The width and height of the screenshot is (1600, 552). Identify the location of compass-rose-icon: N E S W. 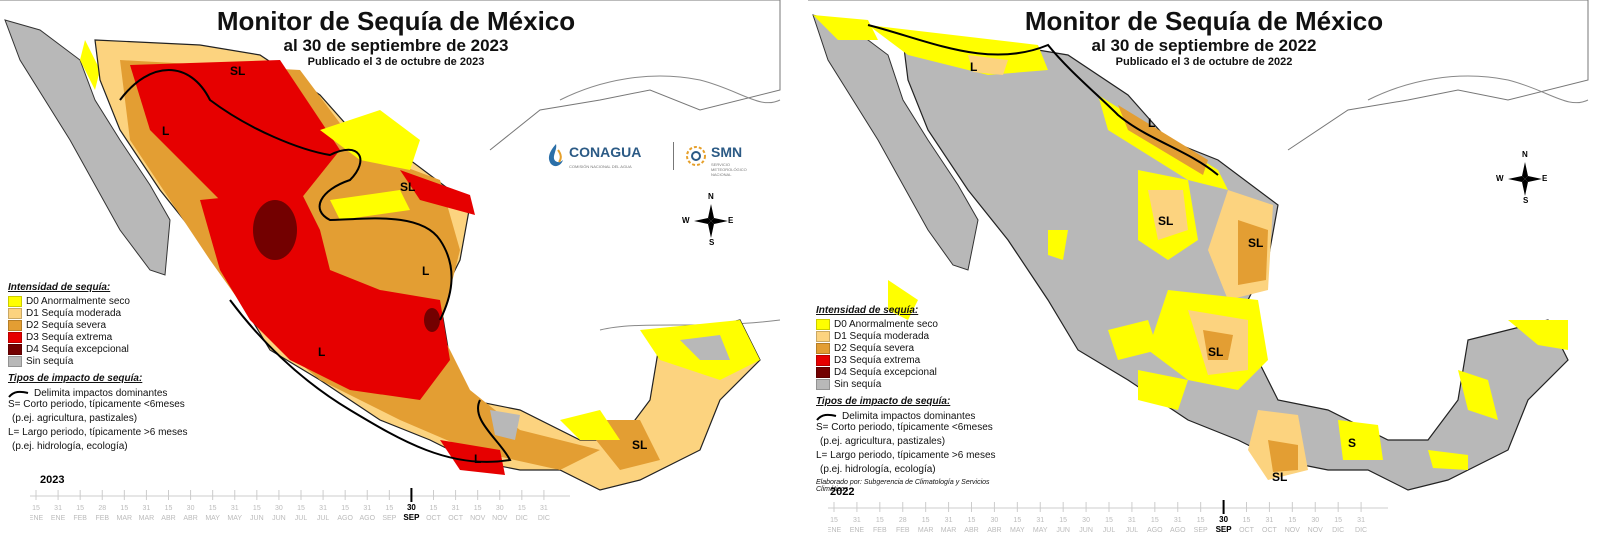
(1522, 177).